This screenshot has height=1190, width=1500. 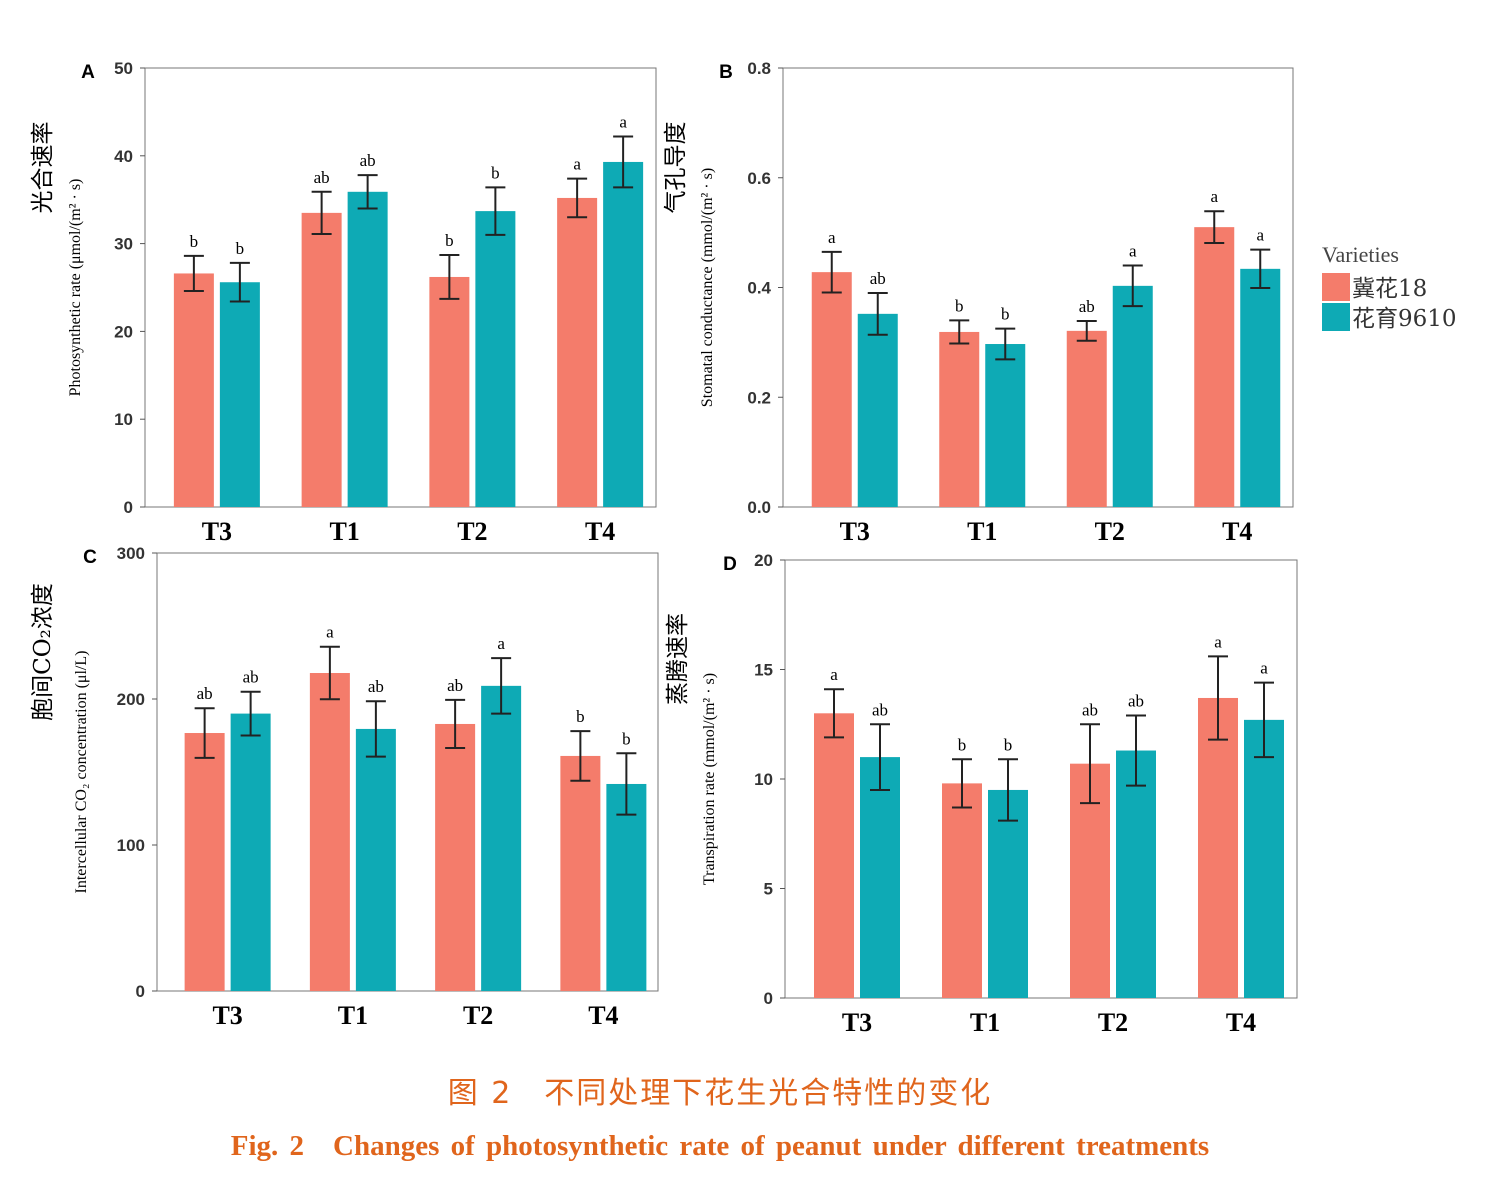 What do you see at coordinates (759, 397) in the screenshot?
I see `y-tick-label: 0.2` at bounding box center [759, 397].